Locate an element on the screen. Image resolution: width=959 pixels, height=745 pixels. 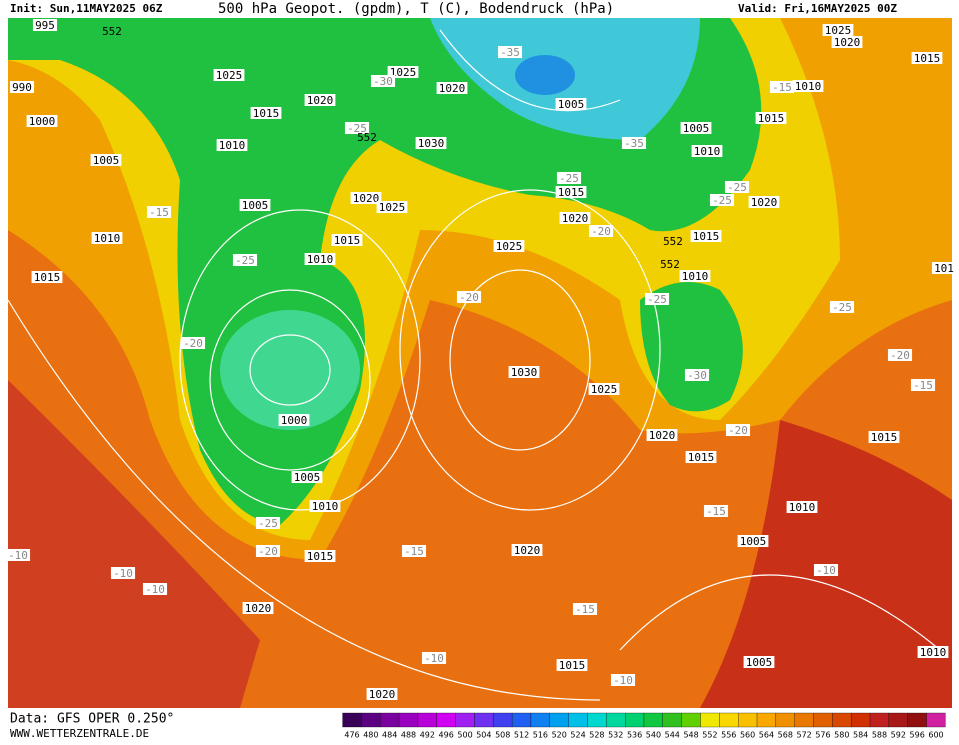
colorbar-tick-label: 564 is located at coordinates (766, 735).